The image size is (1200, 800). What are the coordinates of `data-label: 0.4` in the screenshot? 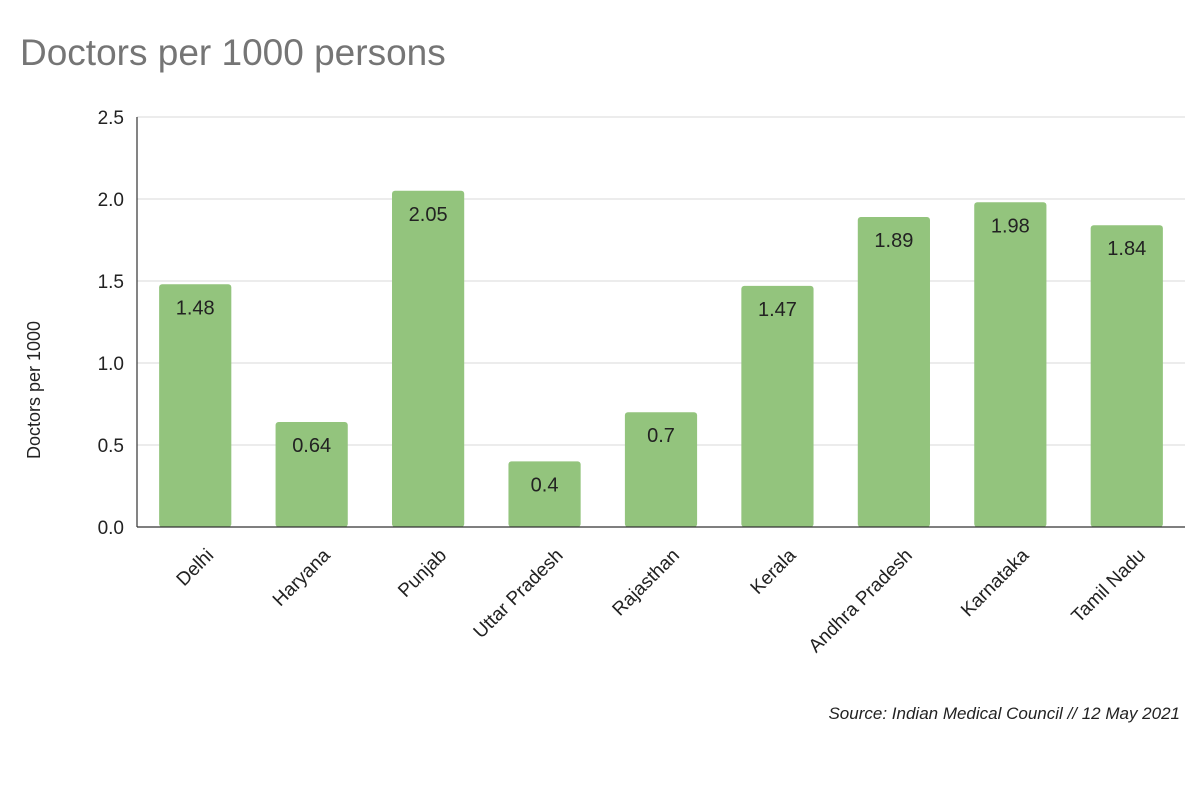 It's located at (545, 485).